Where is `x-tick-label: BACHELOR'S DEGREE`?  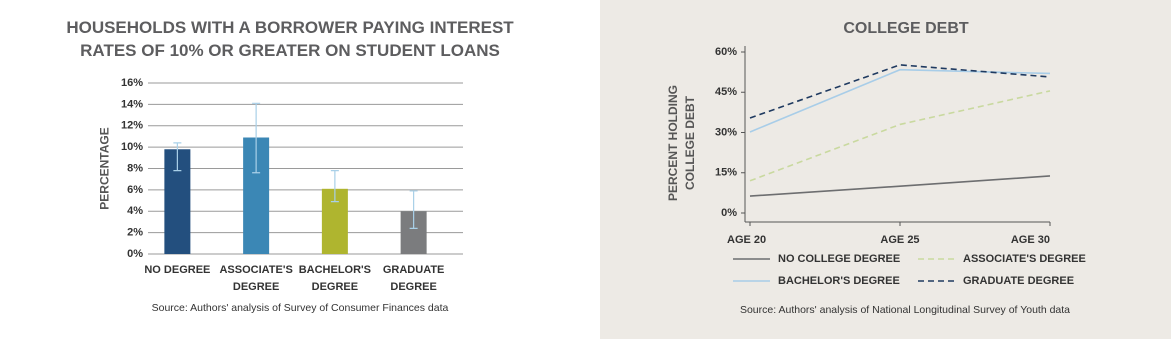
x-tick-label: BACHELOR'S DEGREE is located at coordinates (335, 278).